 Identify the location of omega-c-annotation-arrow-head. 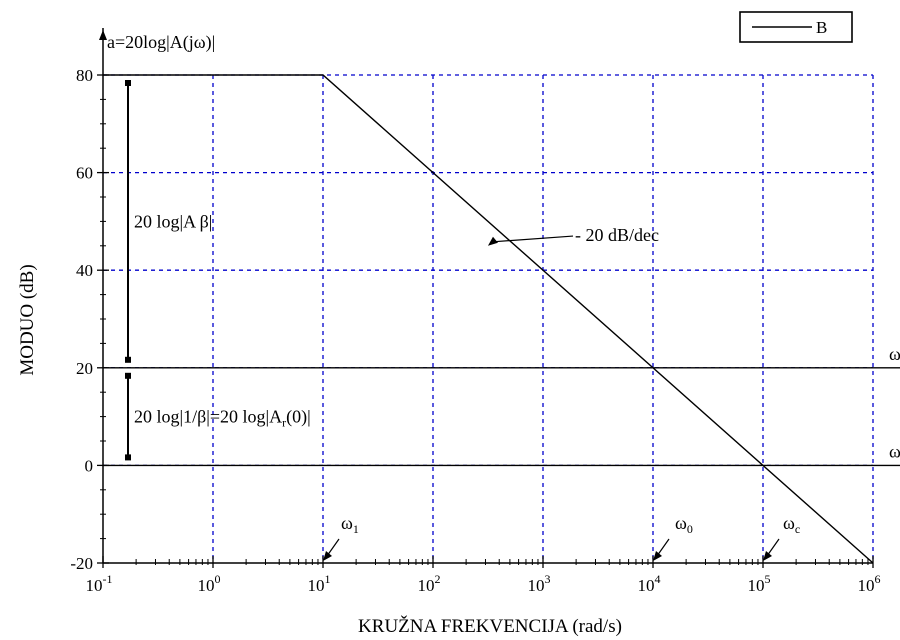
(767, 556).